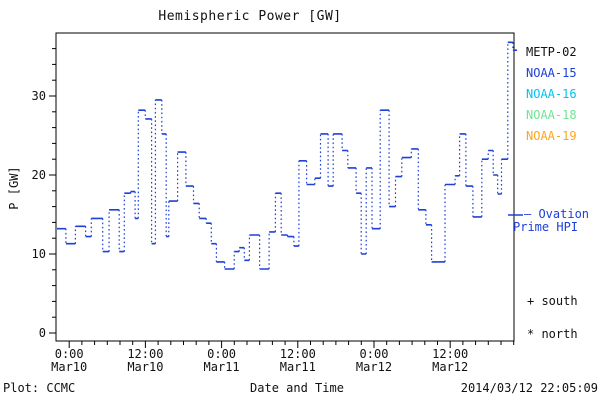 The width and height of the screenshot is (600, 400). What do you see at coordinates (557, 214) in the screenshot?
I see `legend-ovation-line1: – Ovation` at bounding box center [557, 214].